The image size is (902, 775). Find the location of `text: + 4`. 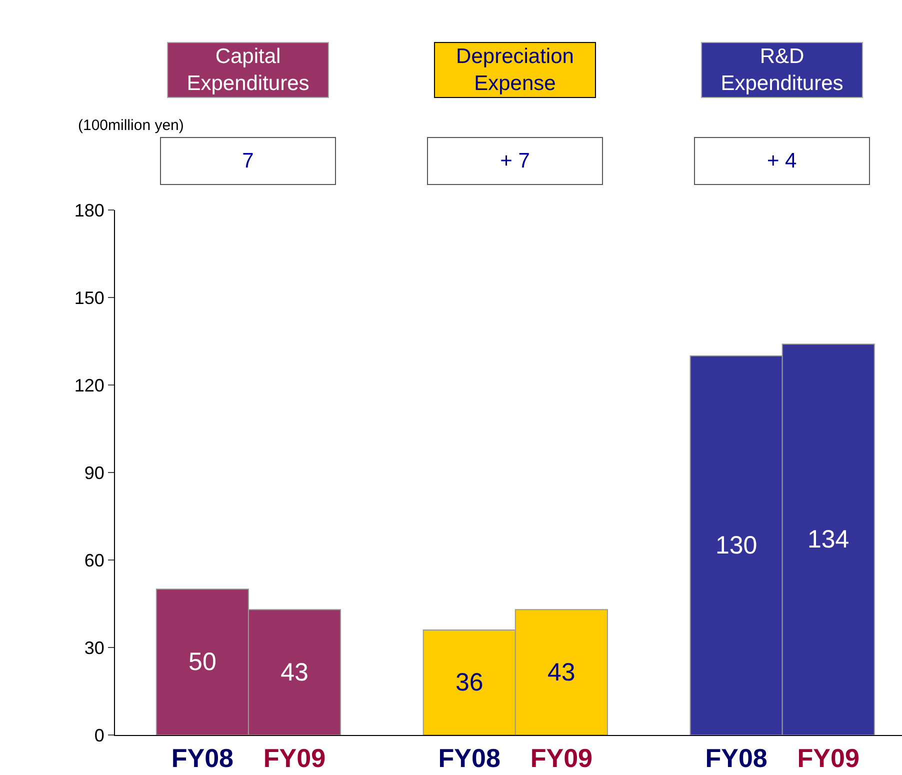

text: + 4 is located at coordinates (782, 161).